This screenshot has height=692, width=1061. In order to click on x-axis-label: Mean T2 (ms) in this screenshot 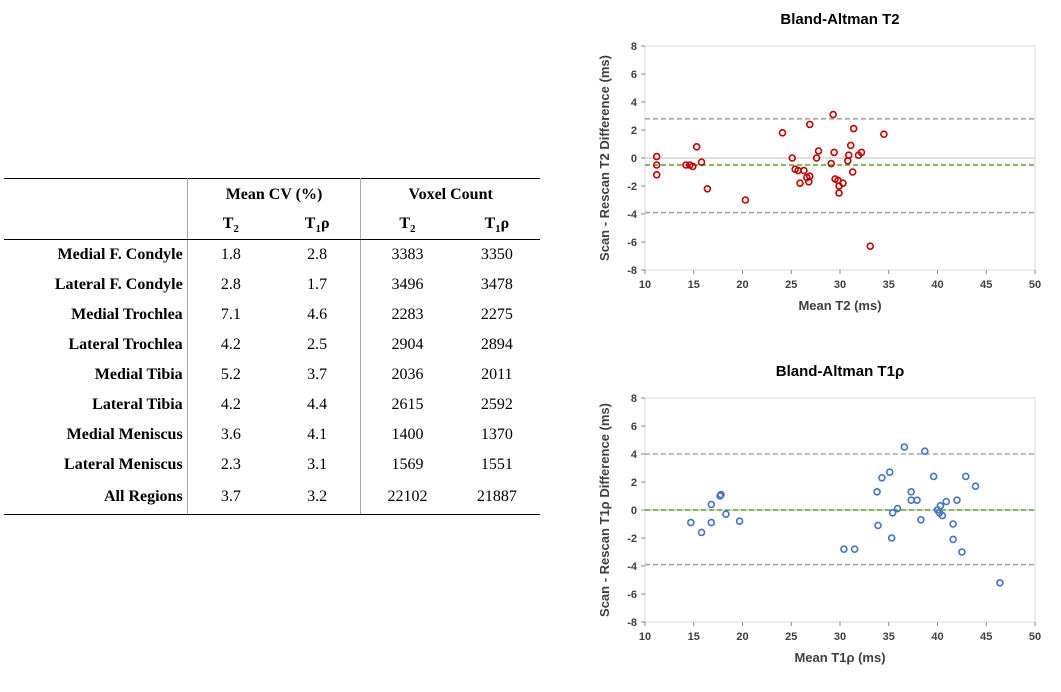, I will do `click(839, 305)`.